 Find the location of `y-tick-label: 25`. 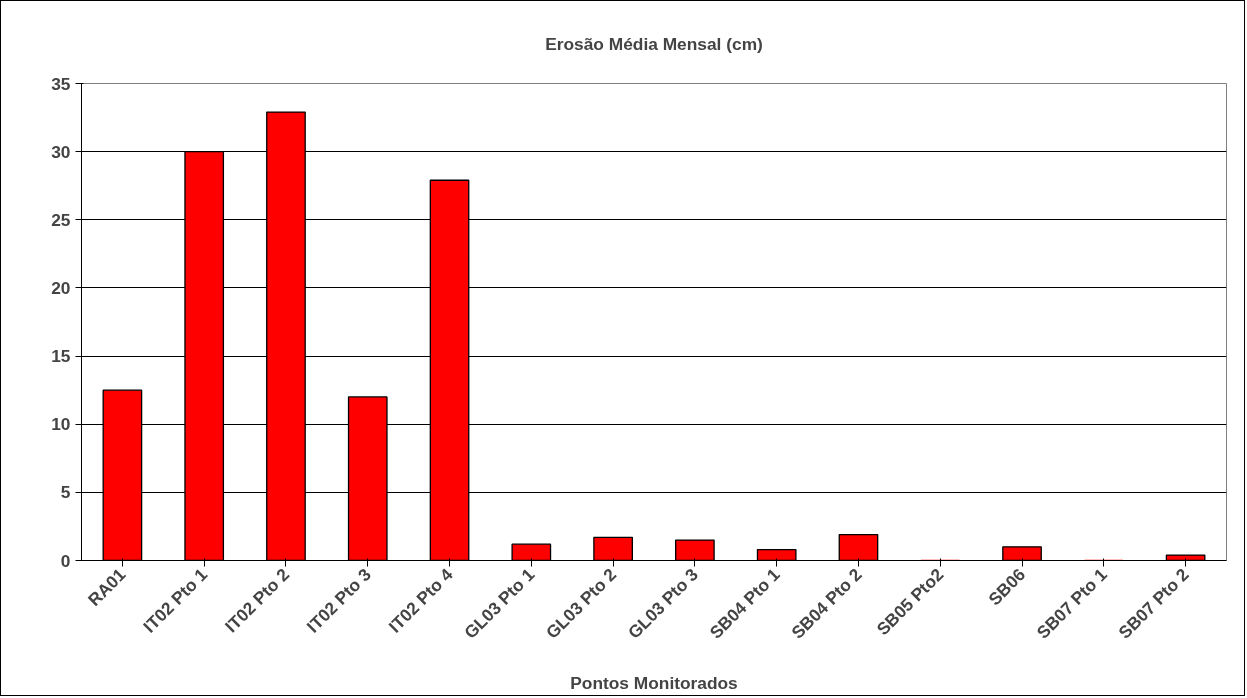

y-tick-label: 25 is located at coordinates (61, 219).